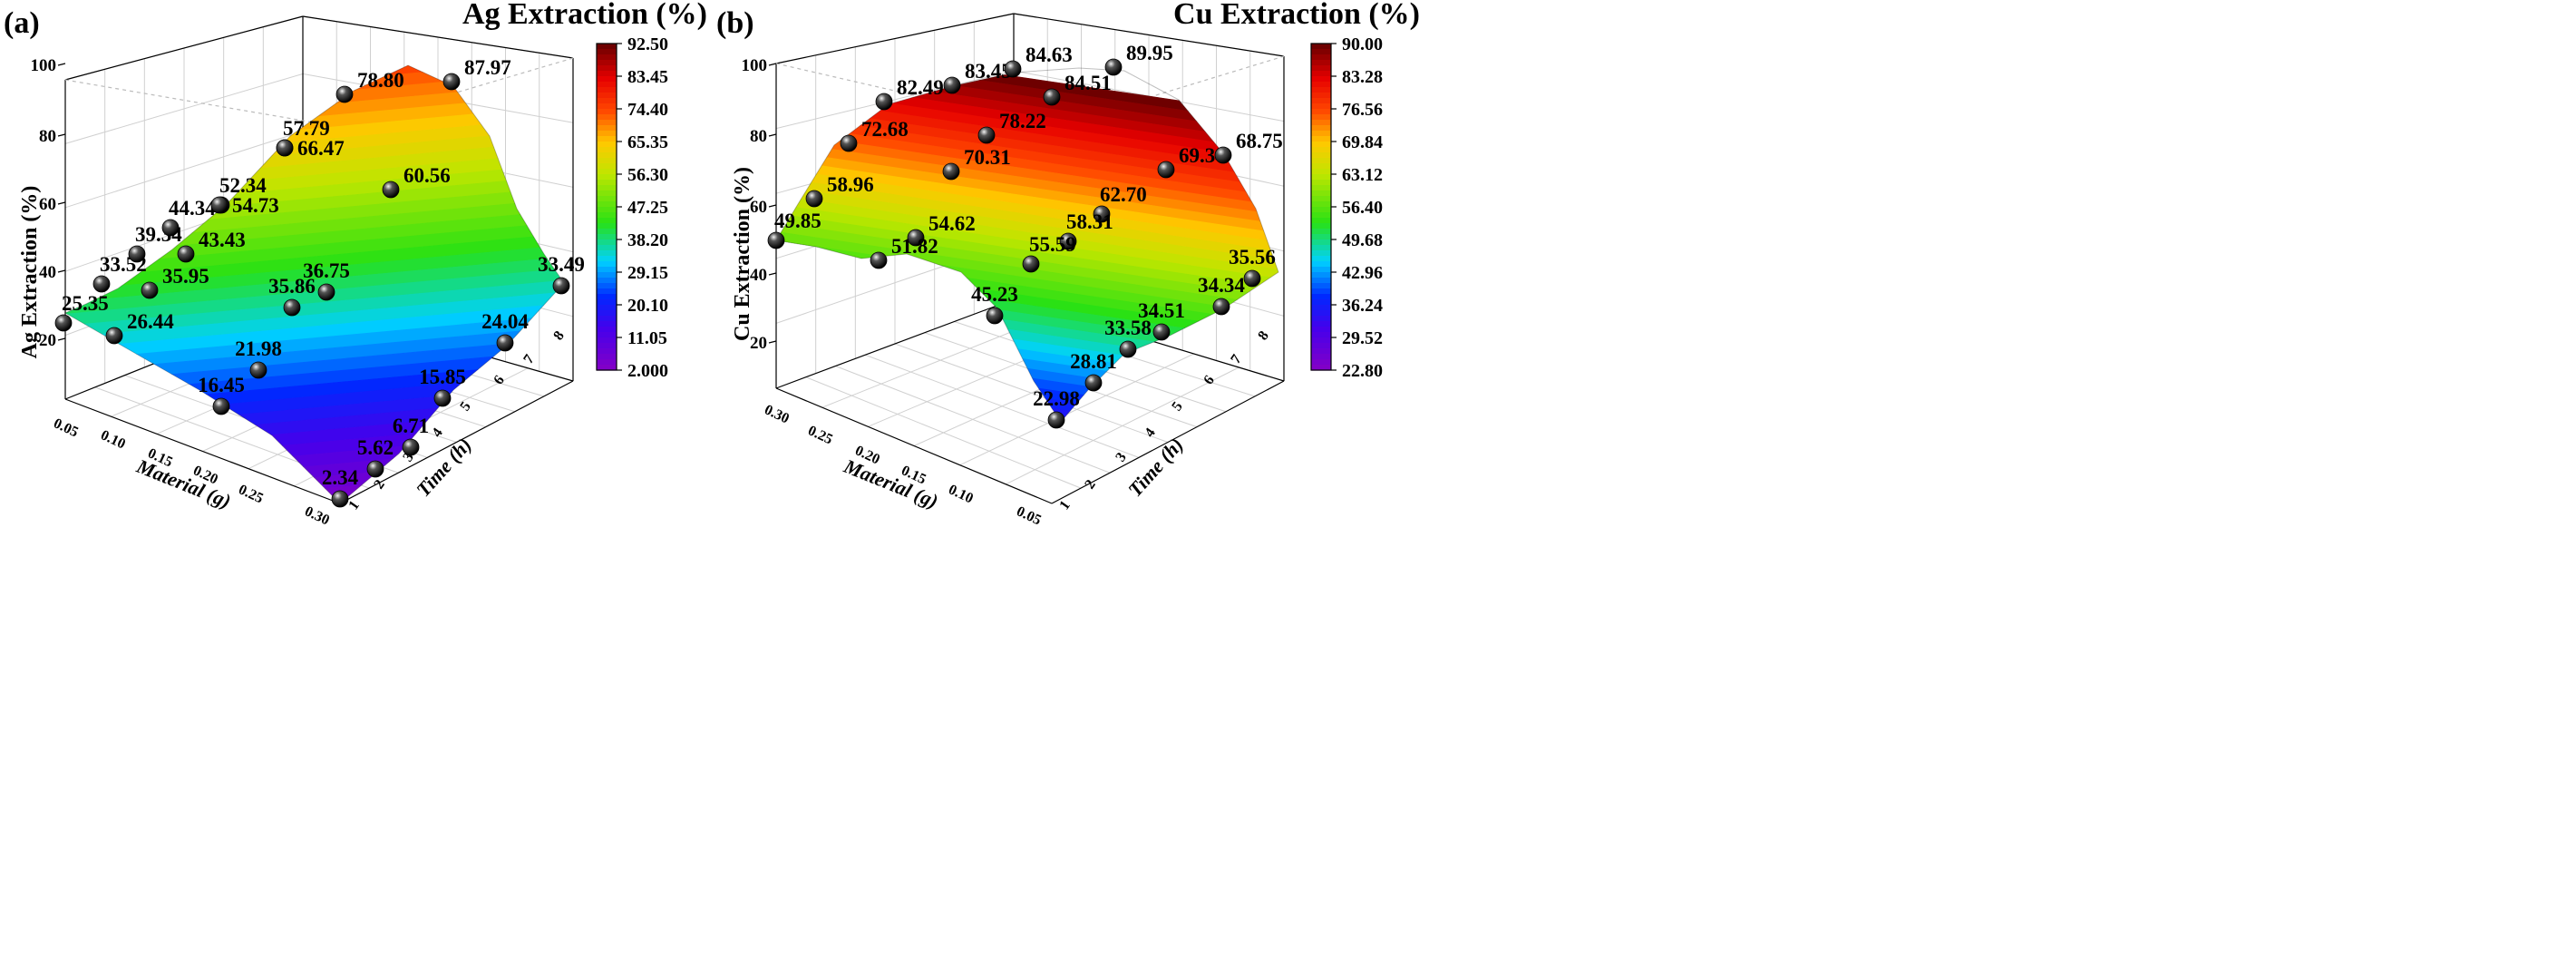 Image resolution: width=2576 pixels, height=967 pixels. Describe the element at coordinates (758, 343) in the screenshot. I see `z-tick-label: 20` at that location.